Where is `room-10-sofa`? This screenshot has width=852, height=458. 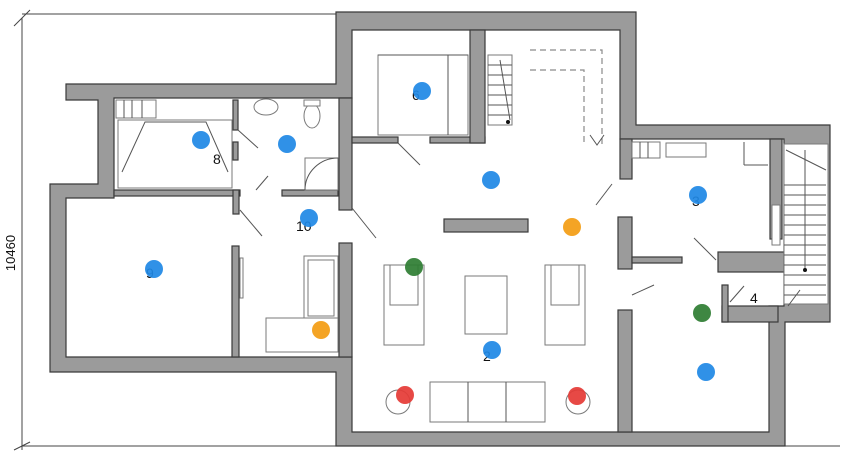 room-10-sofa is located at coordinates (302, 304).